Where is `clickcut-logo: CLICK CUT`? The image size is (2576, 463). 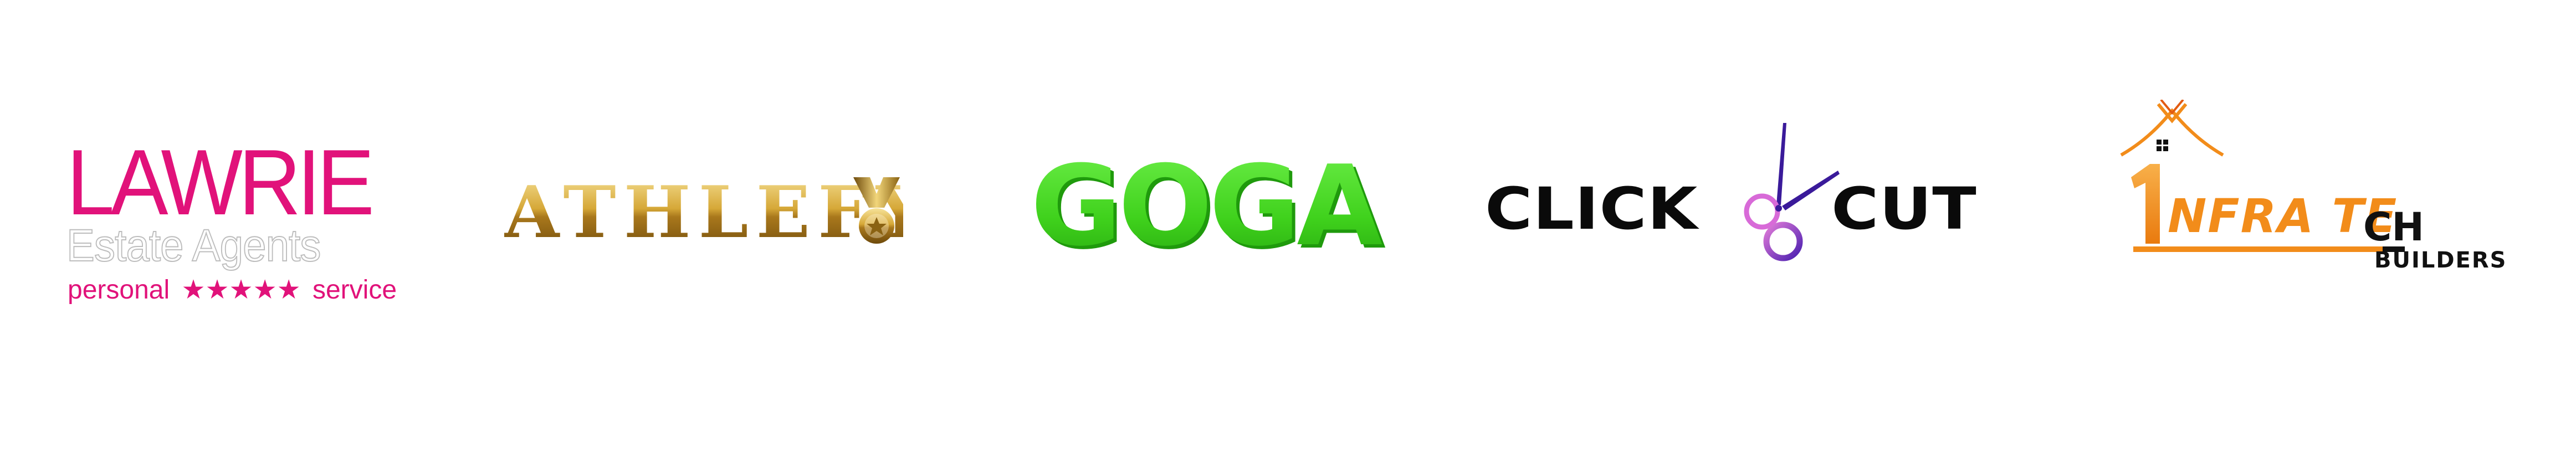
clickcut-logo: CLICK CUT is located at coordinates (1734, 194).